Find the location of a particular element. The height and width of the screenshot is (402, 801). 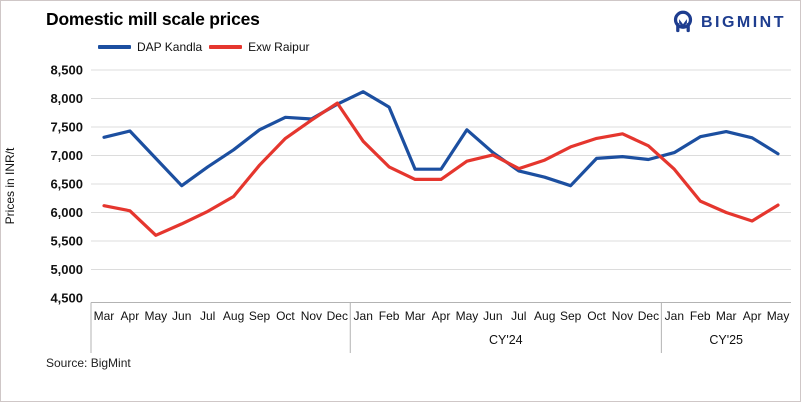

year-group-label: CY'24 is located at coordinates (506, 340).